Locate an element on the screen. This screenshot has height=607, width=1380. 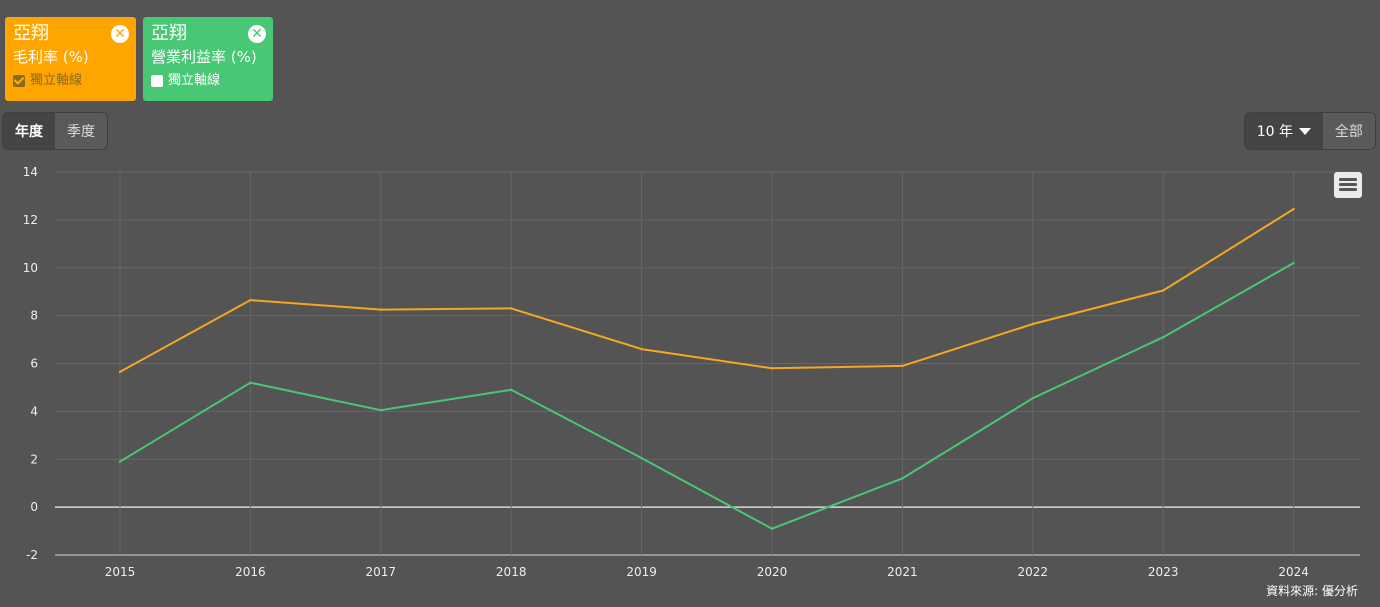
y-axis-ticks: 14 12 10 8 6 4 2 0 -2 is located at coordinates (30, 363).